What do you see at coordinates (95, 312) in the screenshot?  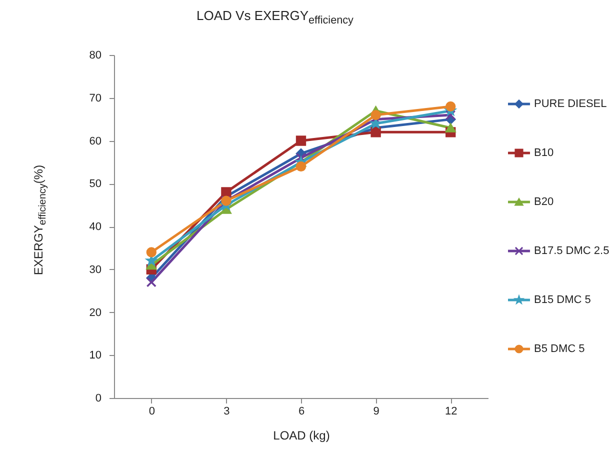 I see `y-tick-label: 20` at bounding box center [95, 312].